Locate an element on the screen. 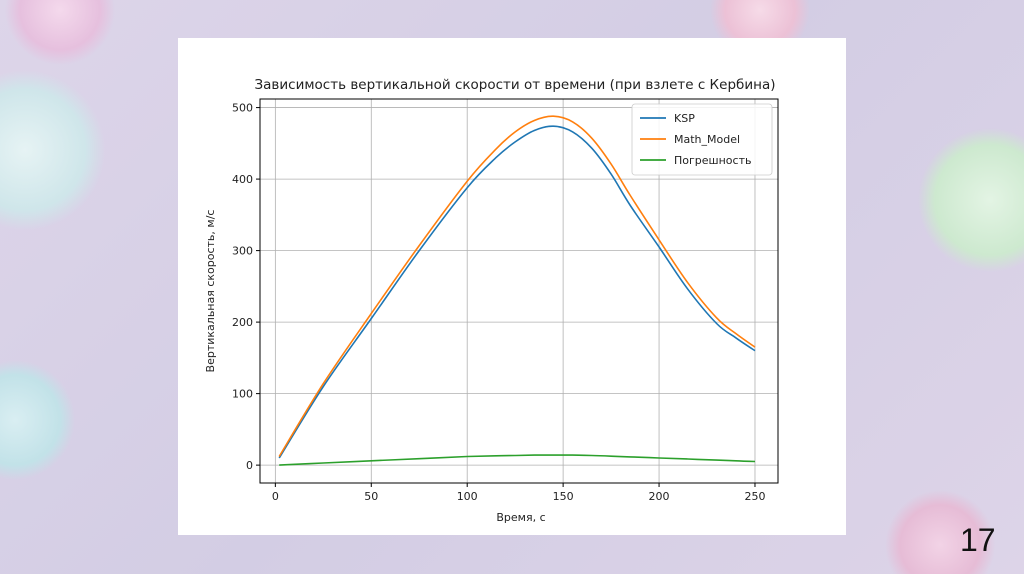 The height and width of the screenshot is (574, 1024). x-axis-label: Время, с is located at coordinates (520, 517).